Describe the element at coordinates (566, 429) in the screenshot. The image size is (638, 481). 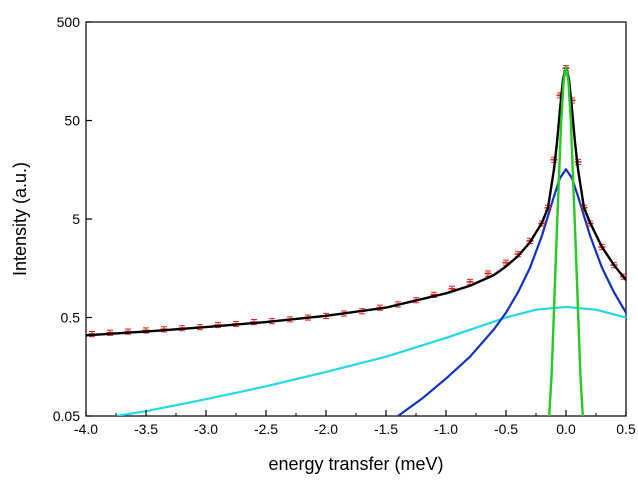
I see `x-tick-label: 0.0` at that location.